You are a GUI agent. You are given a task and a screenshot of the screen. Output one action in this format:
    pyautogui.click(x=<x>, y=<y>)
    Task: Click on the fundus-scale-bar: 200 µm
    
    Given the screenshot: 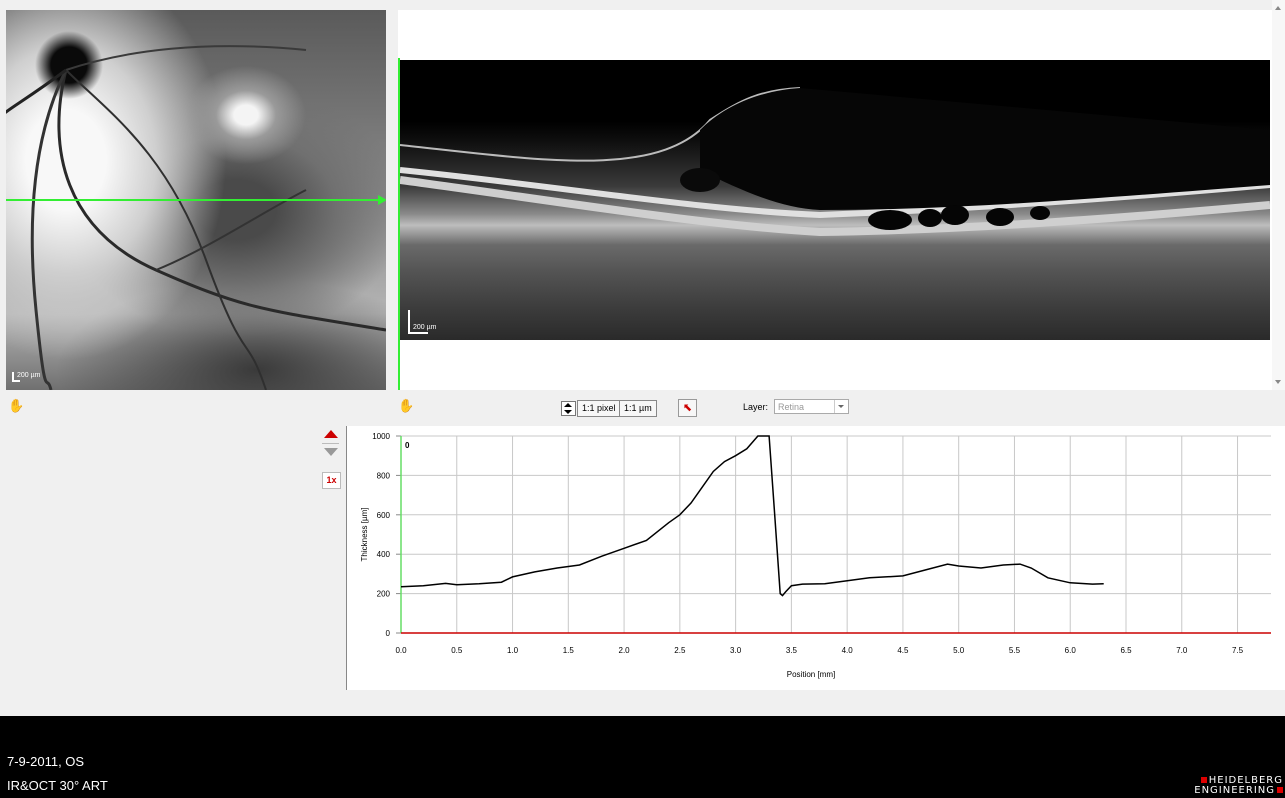 What is the action you would take?
    pyautogui.click(x=37, y=375)
    